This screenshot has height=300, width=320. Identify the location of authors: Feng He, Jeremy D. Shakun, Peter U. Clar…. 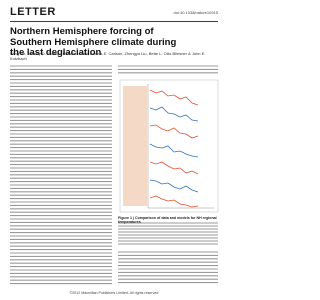
(108, 56).